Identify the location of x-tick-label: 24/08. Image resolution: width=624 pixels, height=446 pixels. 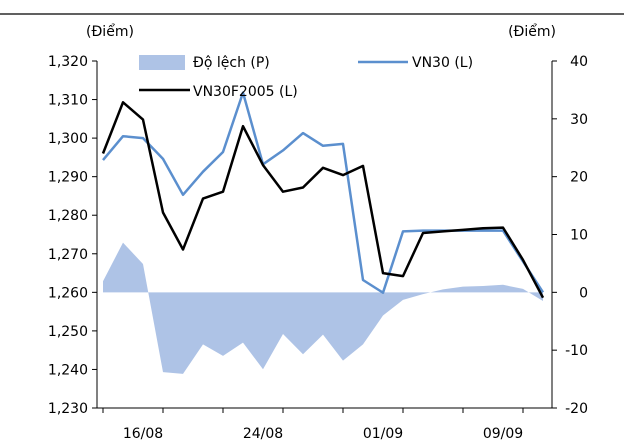
(263, 434).